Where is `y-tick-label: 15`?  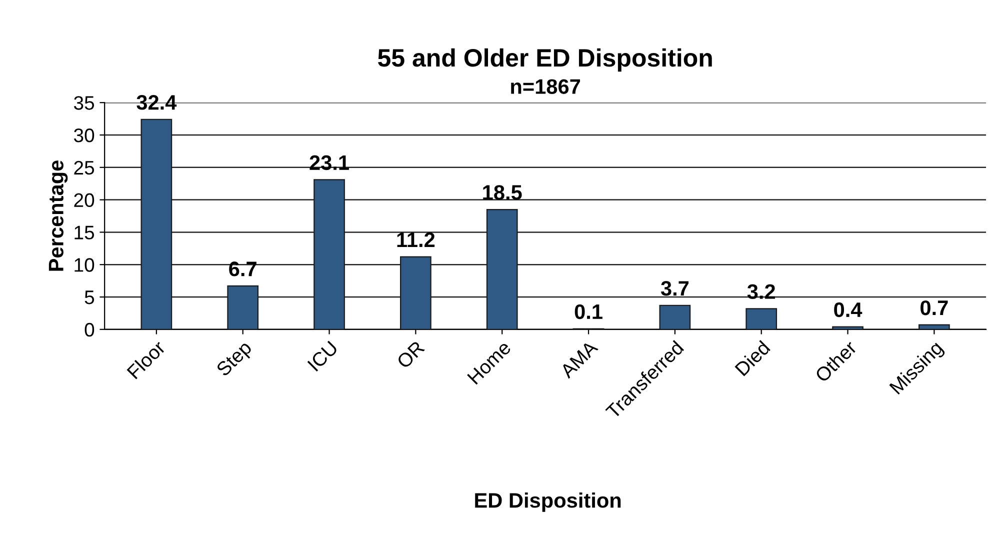
y-tick-label: 15 is located at coordinates (84, 233).